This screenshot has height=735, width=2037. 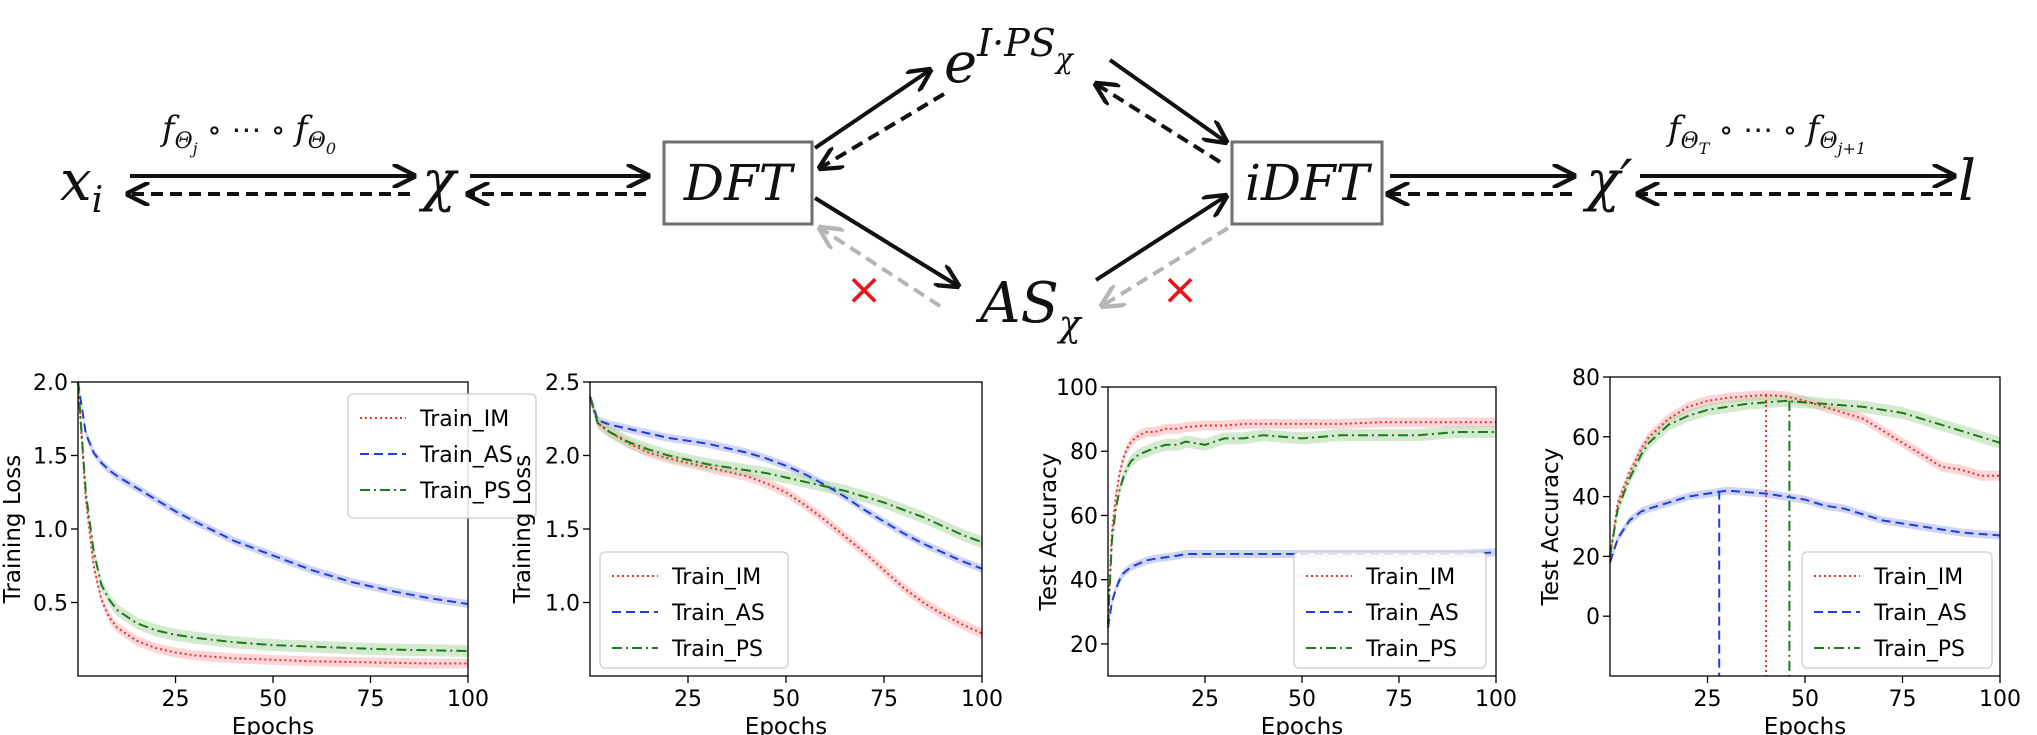 What do you see at coordinates (1593, 617) in the screenshot?
I see `y-tick-label: 0` at bounding box center [1593, 617].